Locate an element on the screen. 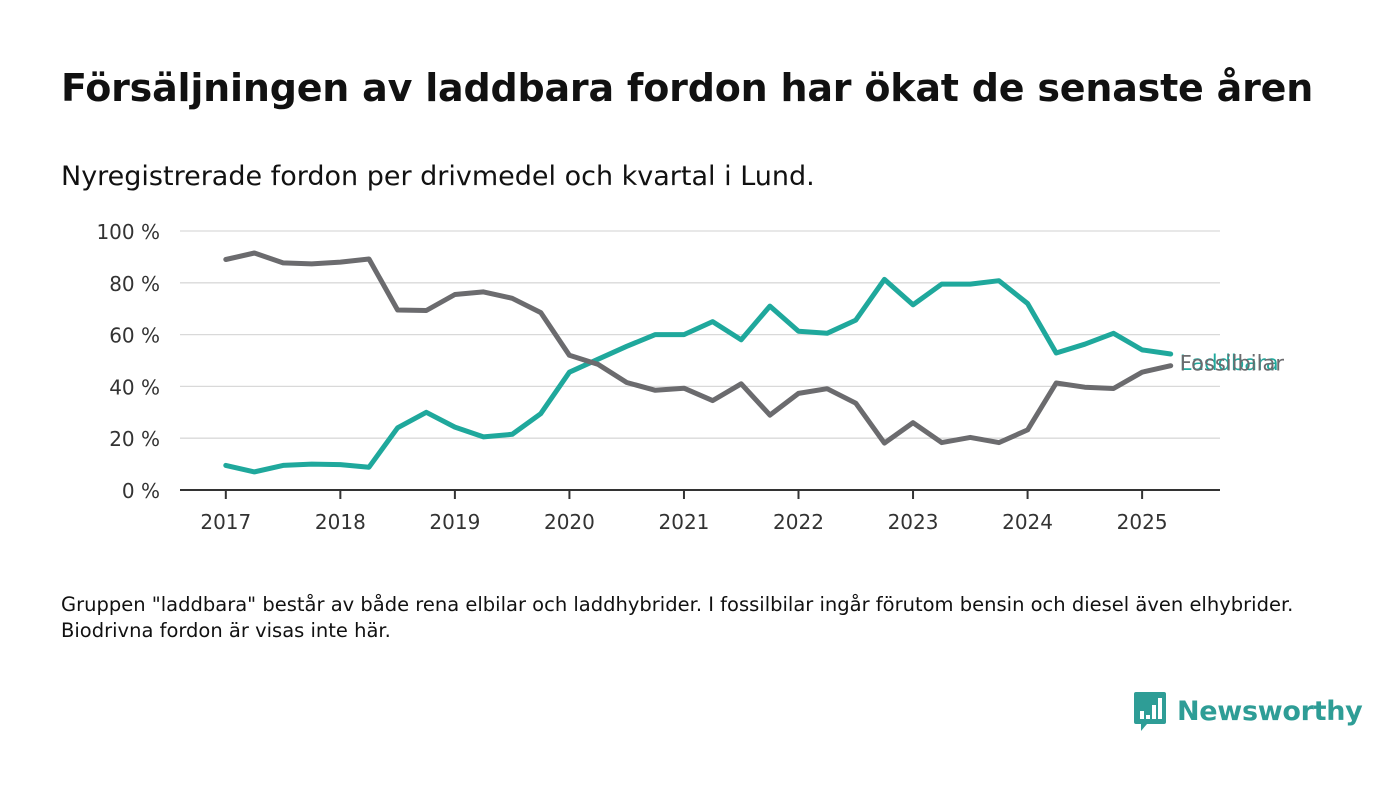 The height and width of the screenshot is (793, 1400). x-tick-label: 2017 is located at coordinates (225, 522).